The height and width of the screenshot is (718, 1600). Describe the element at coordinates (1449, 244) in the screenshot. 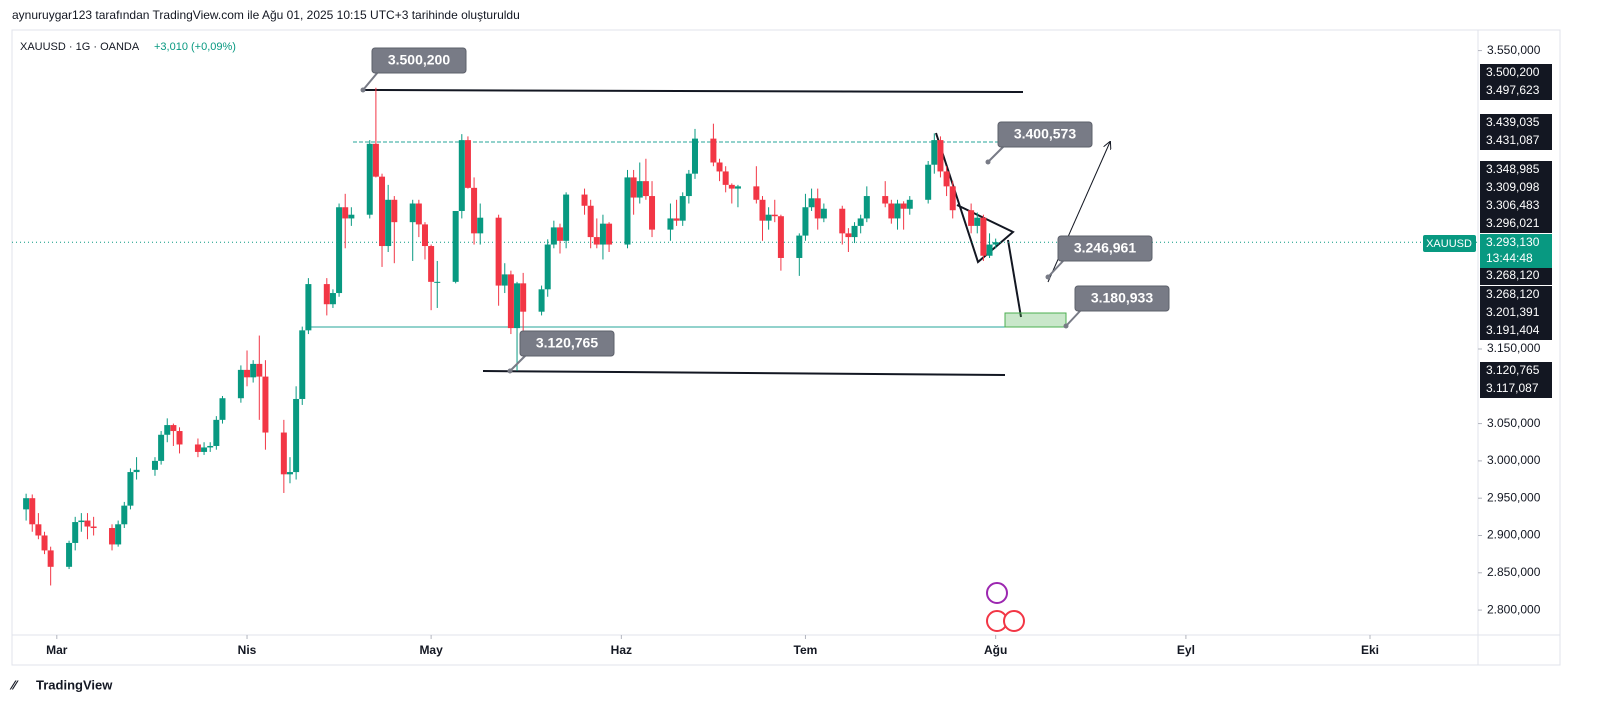

I see `symbol-tag-label: XAUUSD` at that location.